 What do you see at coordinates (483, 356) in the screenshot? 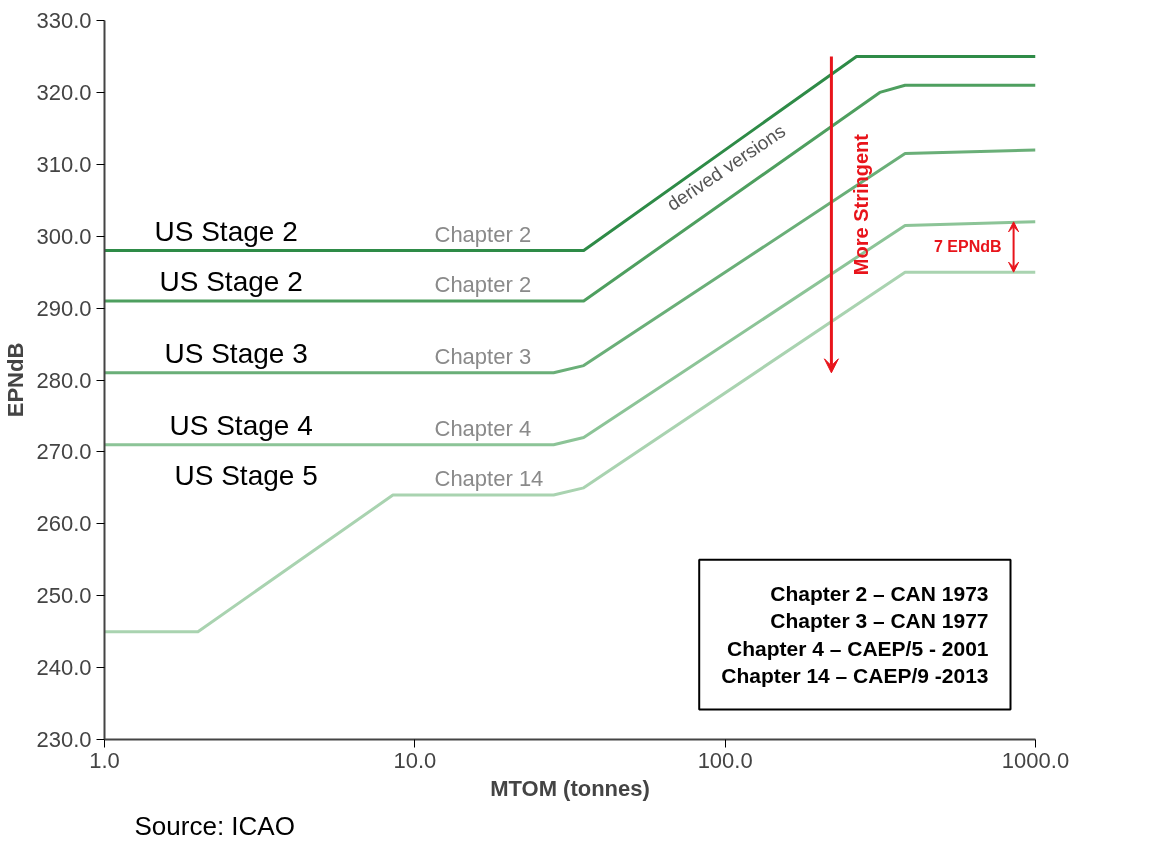
I see `annotation: Chapter 3` at bounding box center [483, 356].